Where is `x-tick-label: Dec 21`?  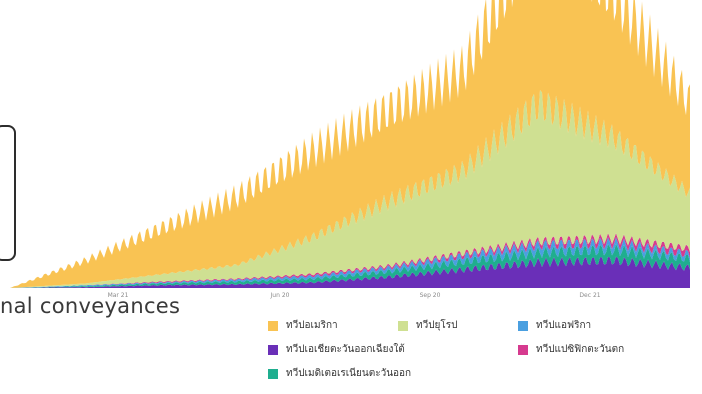 x-tick-label: Dec 21 is located at coordinates (589, 295).